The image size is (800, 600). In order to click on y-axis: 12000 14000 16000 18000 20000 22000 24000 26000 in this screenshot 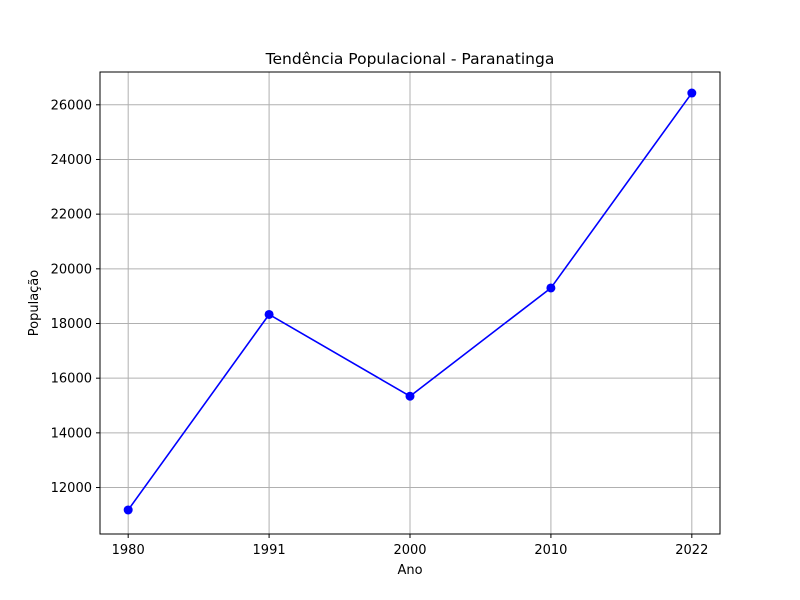, I will do `click(75, 297)`.